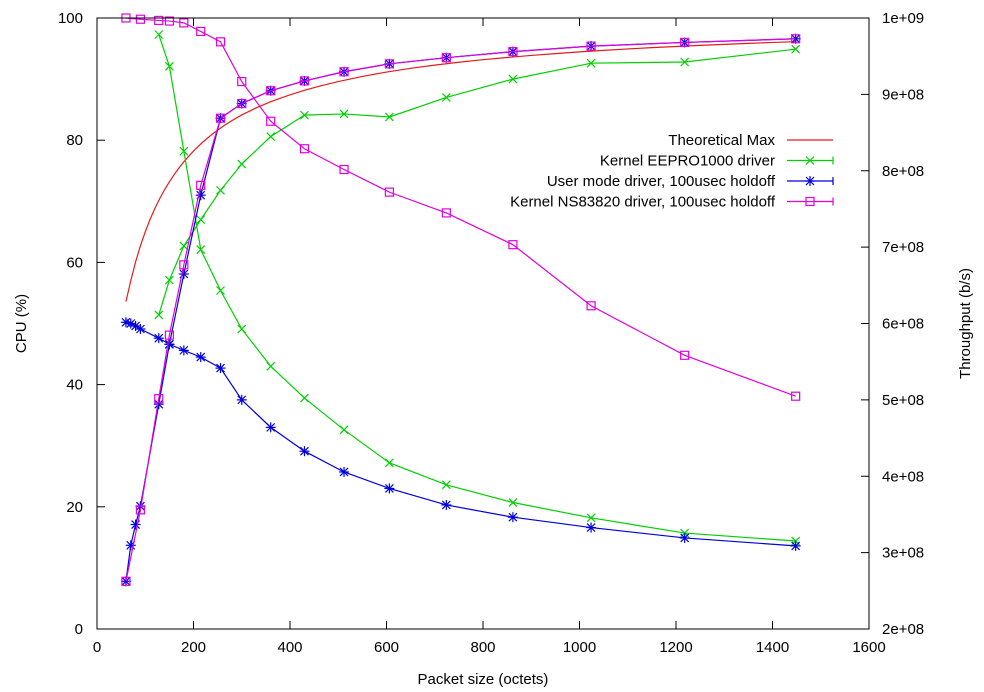 The height and width of the screenshot is (692, 984). What do you see at coordinates (903, 18) in the screenshot?
I see `y2-tick-label: 1e+09` at bounding box center [903, 18].